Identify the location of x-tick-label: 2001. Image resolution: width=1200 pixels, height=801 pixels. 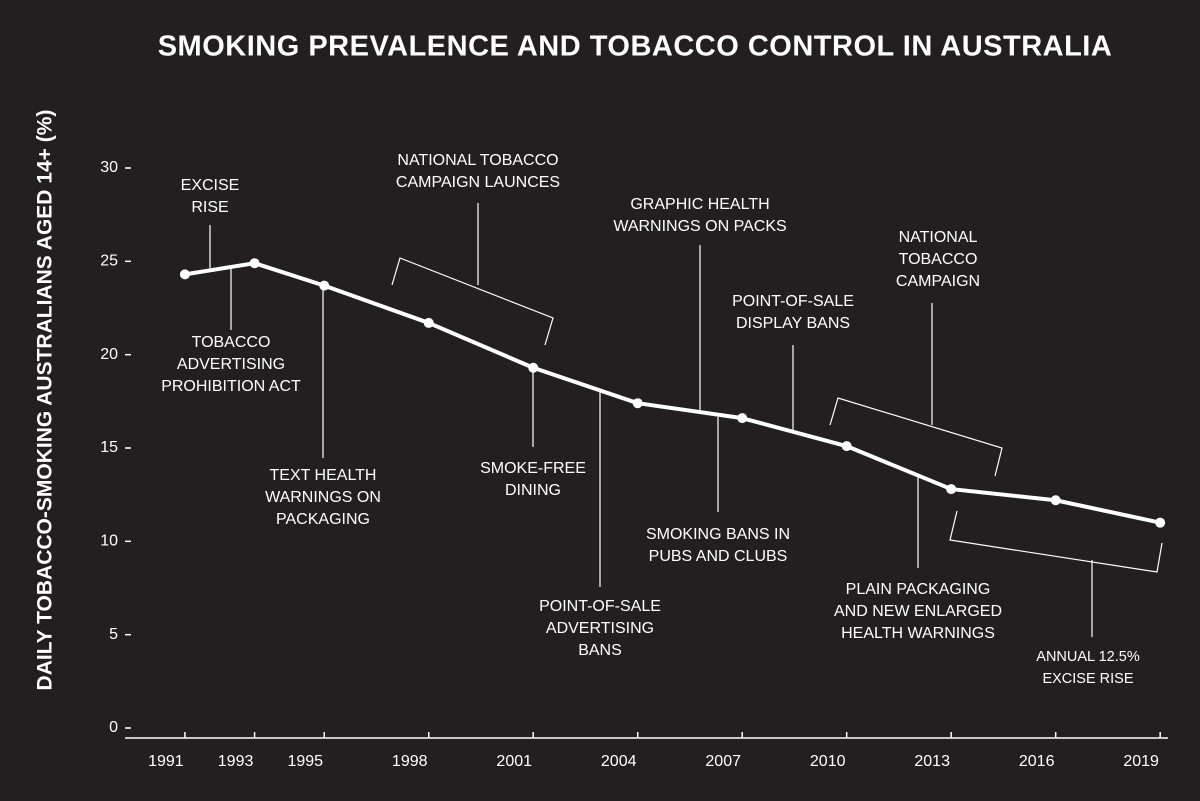
(514, 761).